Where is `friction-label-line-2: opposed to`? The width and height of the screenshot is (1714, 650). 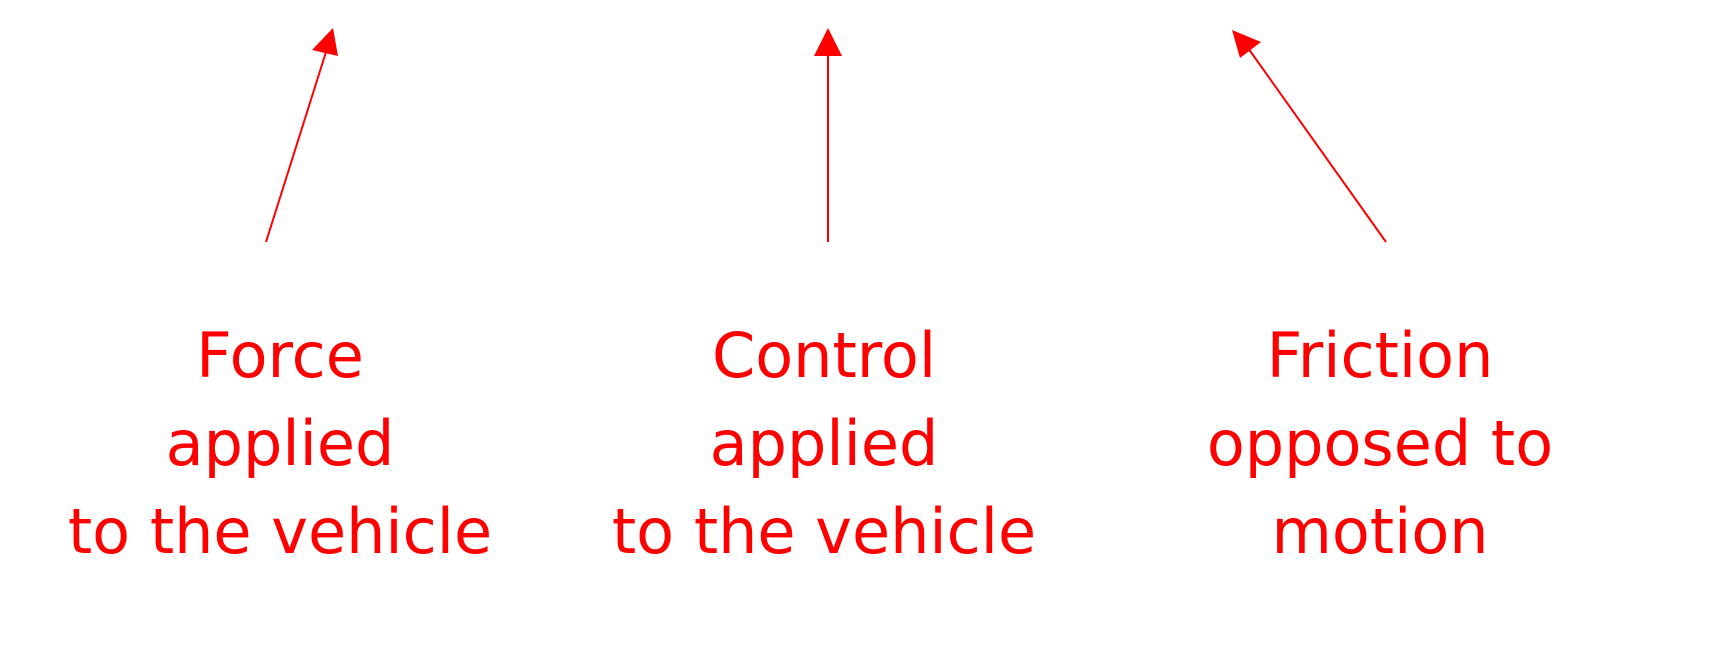 friction-label-line-2: opposed to is located at coordinates (1380, 443).